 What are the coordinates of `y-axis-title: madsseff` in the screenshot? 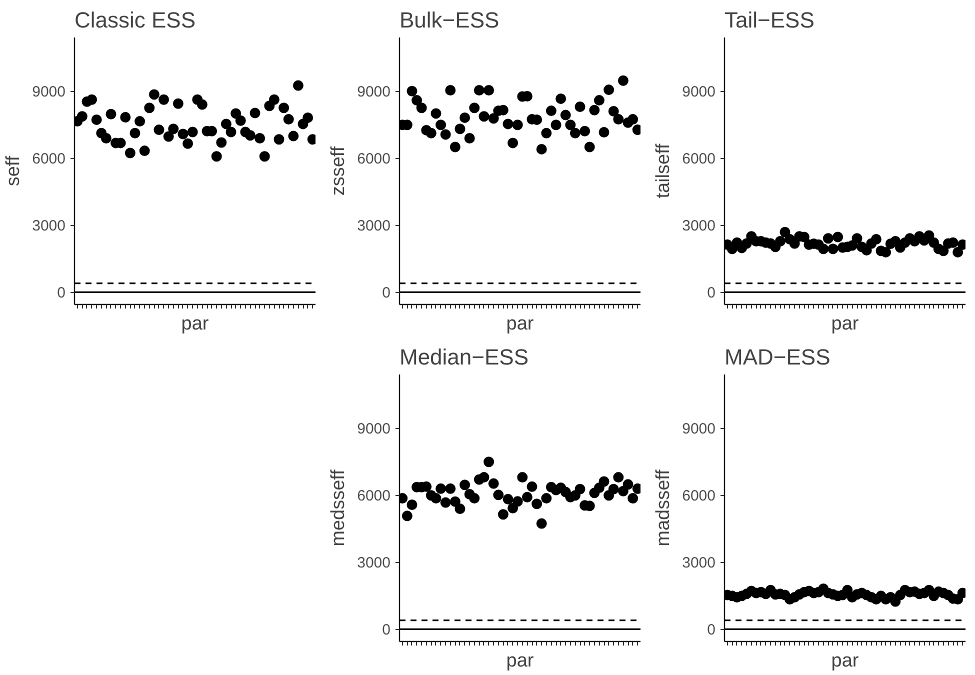 It's located at (663, 507).